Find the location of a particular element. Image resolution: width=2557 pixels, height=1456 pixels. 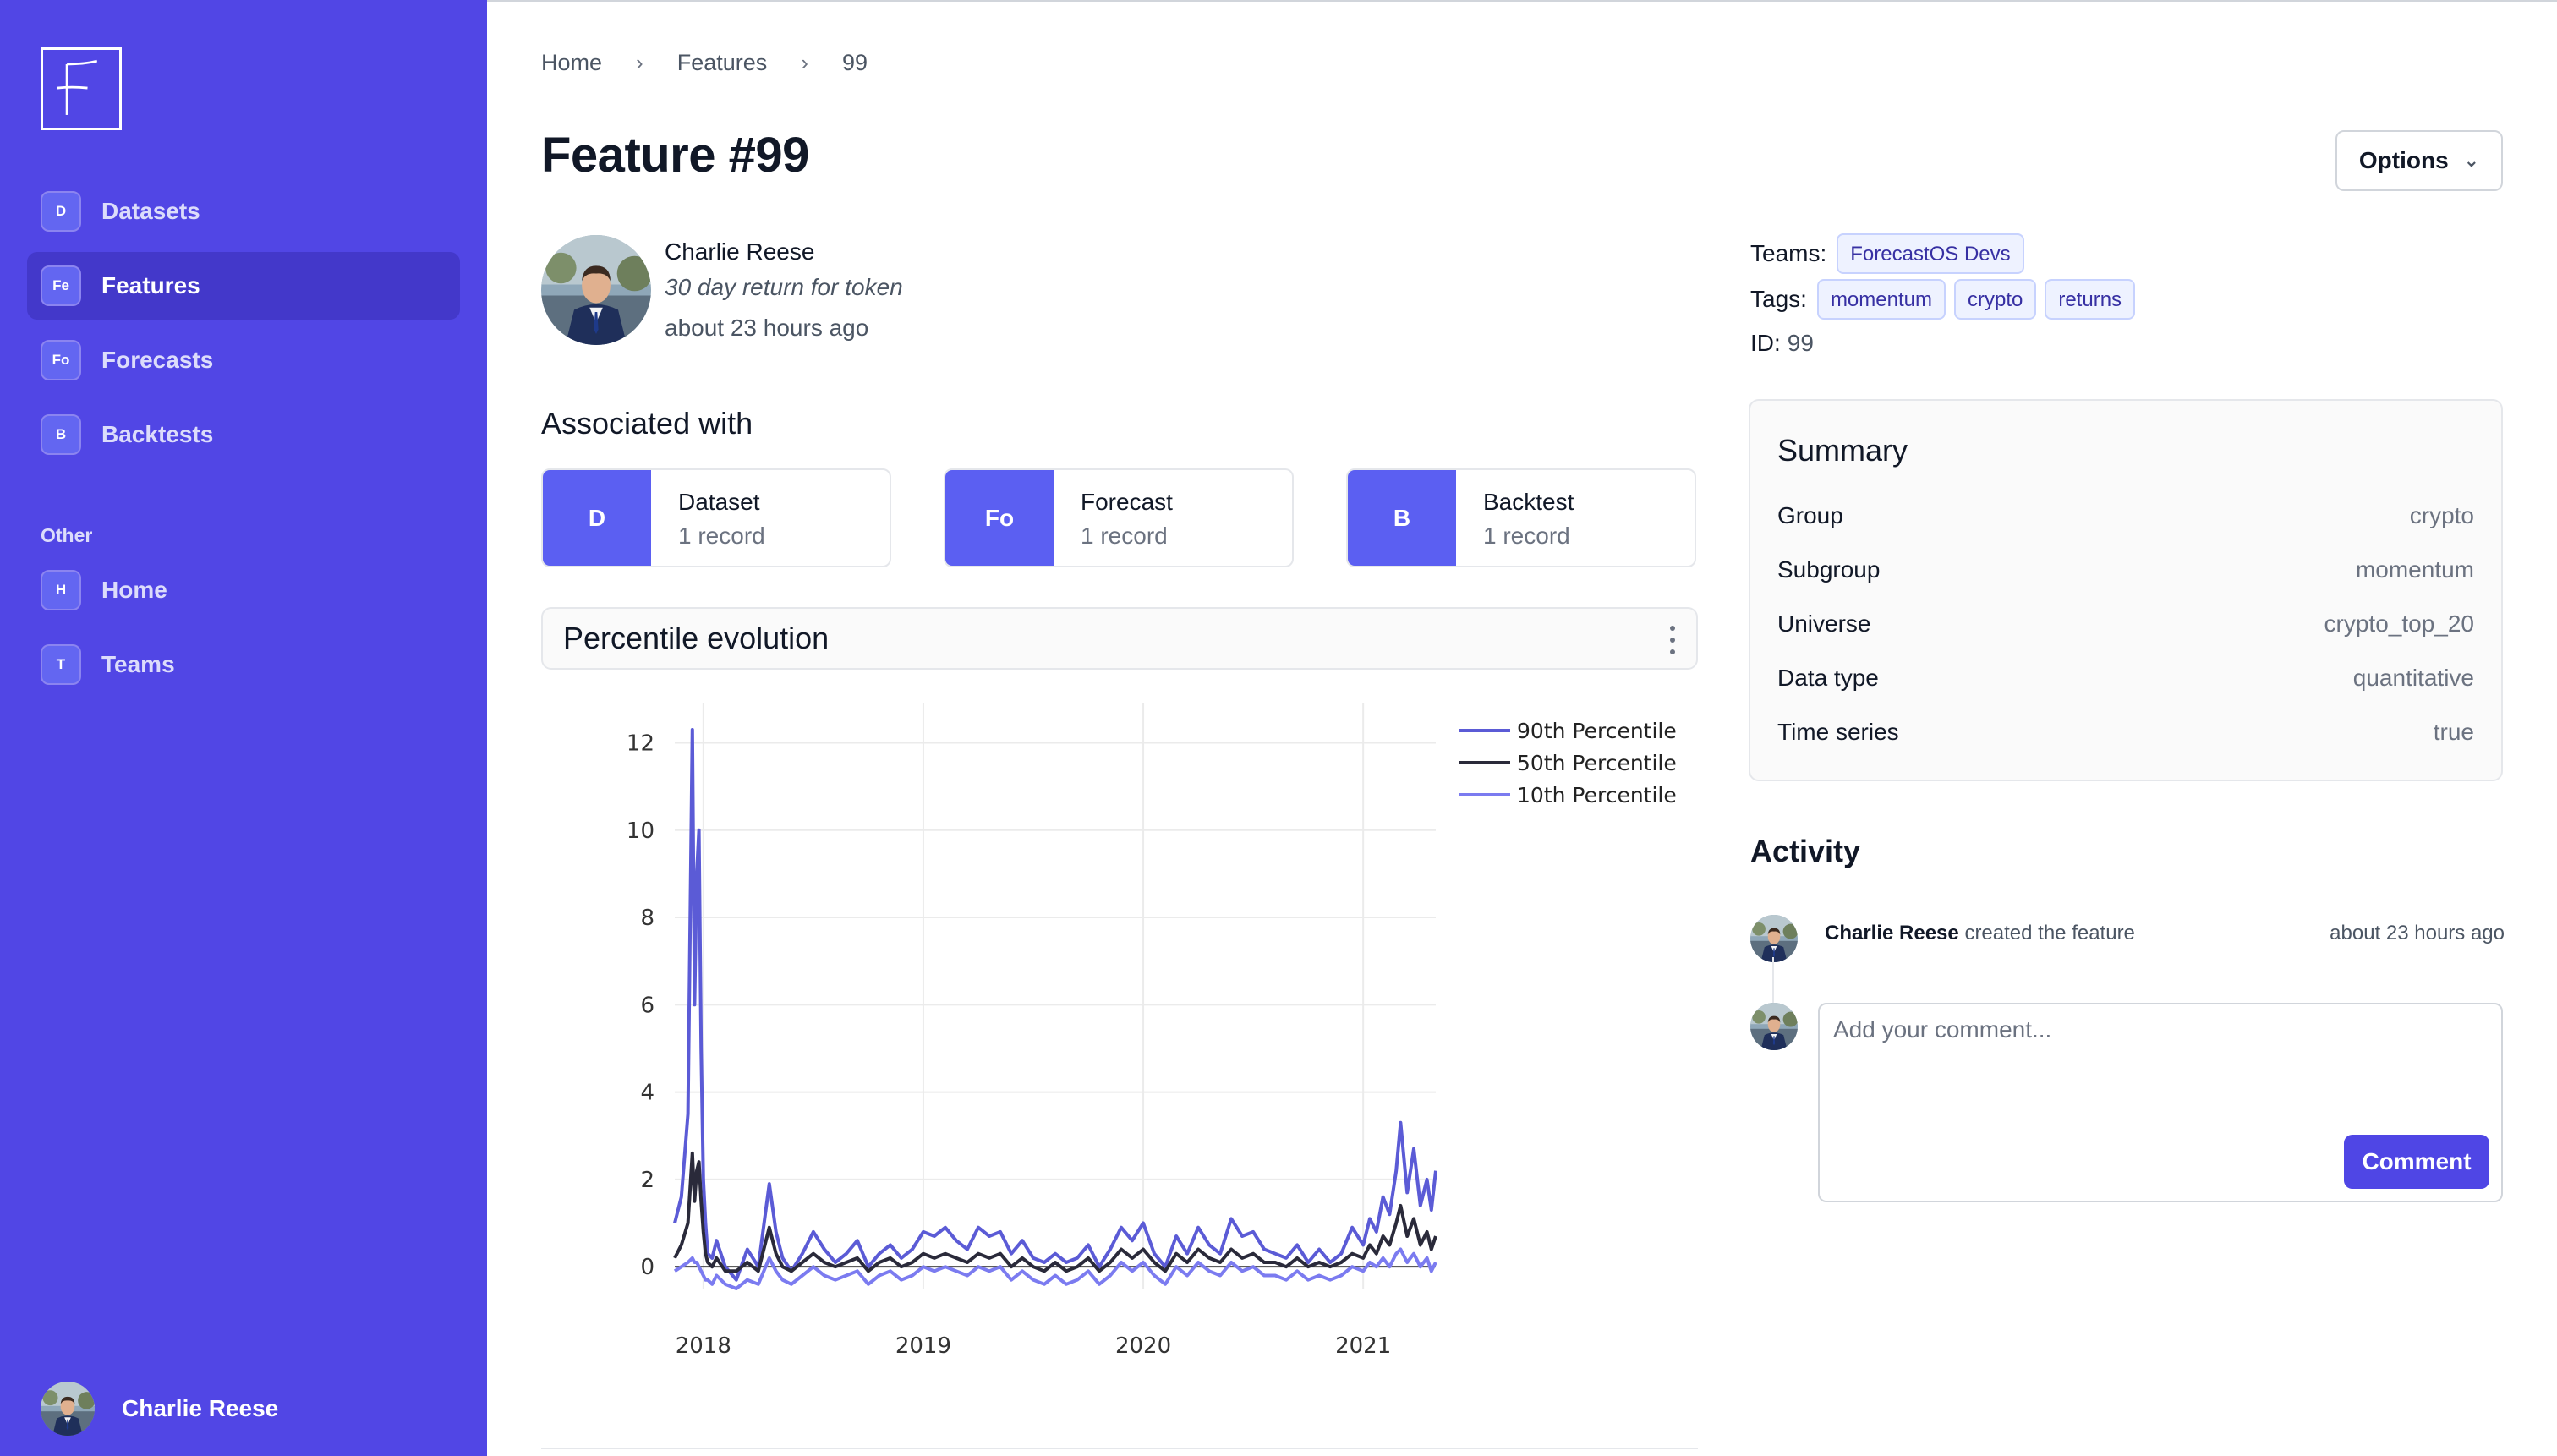

legend-label: 90th Percentile is located at coordinates (1597, 731).